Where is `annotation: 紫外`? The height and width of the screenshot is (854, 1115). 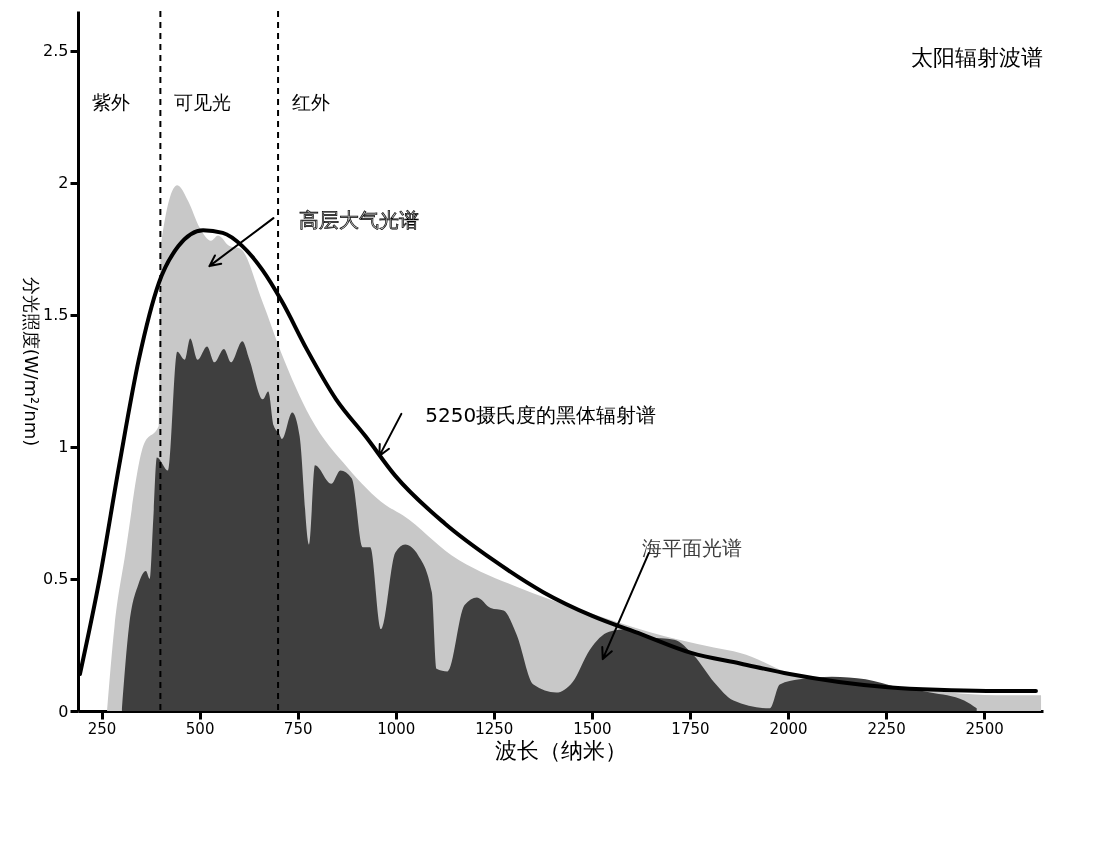
annotation: 紫外 is located at coordinates (111, 102).